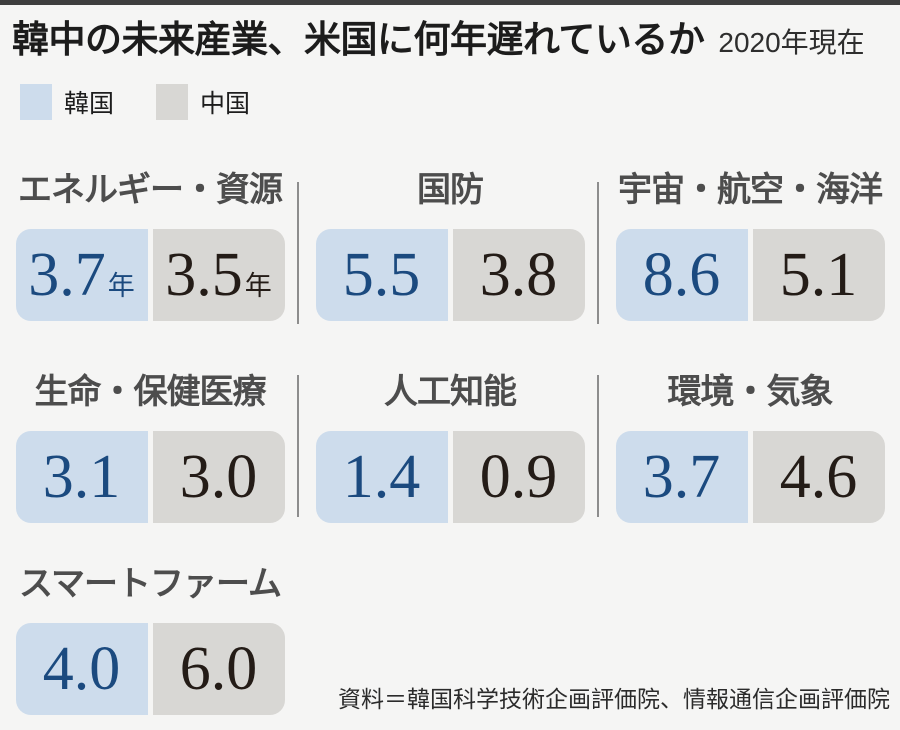  I want to click on cell-energy-resources: エネルギー・資源 3.7 年 3.5 年, so click(150, 244).